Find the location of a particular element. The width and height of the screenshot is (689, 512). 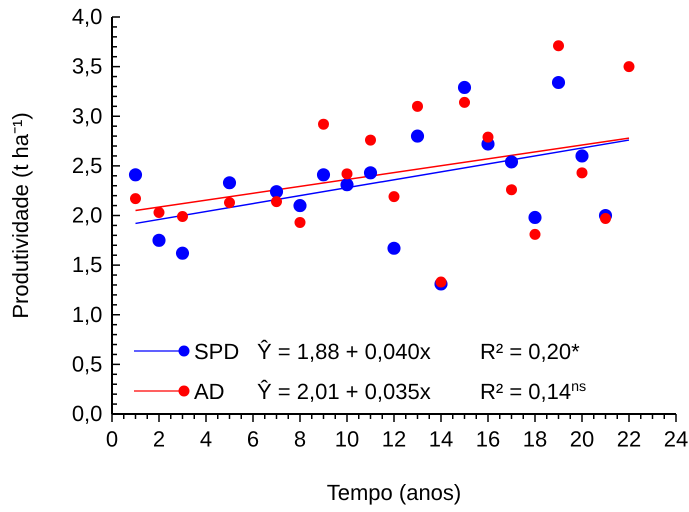

annotation: R² = 0,20* is located at coordinates (530, 351).